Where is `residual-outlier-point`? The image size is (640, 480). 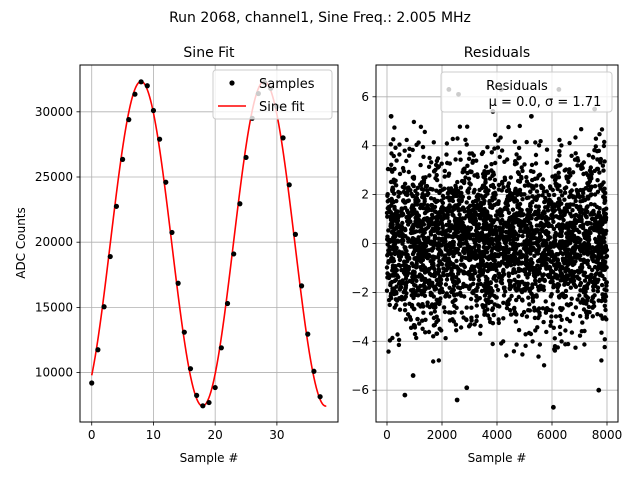 residual-outlier-point is located at coordinates (467, 388).